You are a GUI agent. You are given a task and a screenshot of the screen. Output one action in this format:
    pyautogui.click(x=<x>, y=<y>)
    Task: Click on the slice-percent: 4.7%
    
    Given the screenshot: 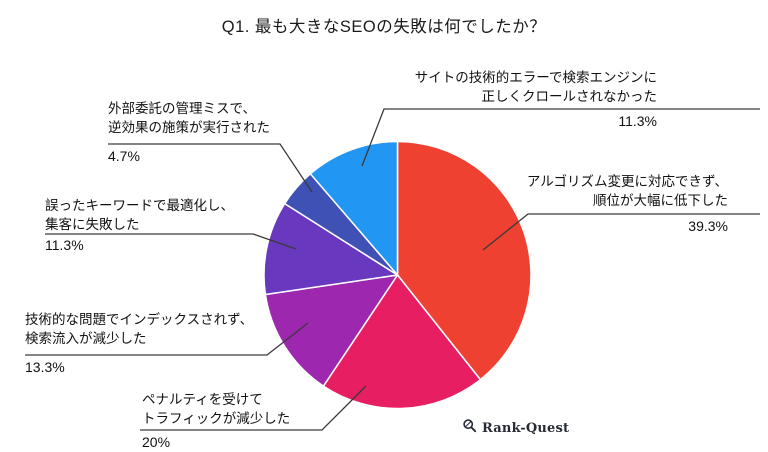 What is the action you would take?
    pyautogui.click(x=124, y=156)
    